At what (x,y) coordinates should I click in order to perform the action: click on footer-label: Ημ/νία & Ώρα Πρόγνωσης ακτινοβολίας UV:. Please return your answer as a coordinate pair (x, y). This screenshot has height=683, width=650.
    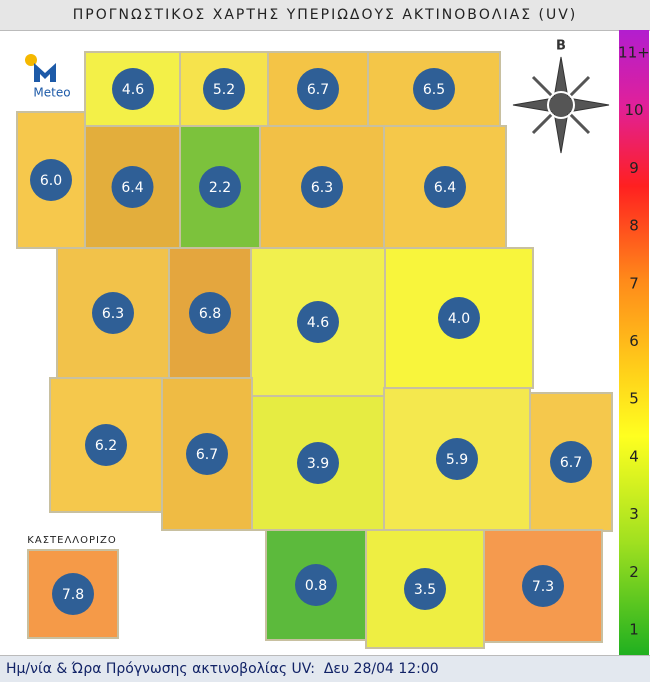
    Looking at the image, I should click on (160, 669).